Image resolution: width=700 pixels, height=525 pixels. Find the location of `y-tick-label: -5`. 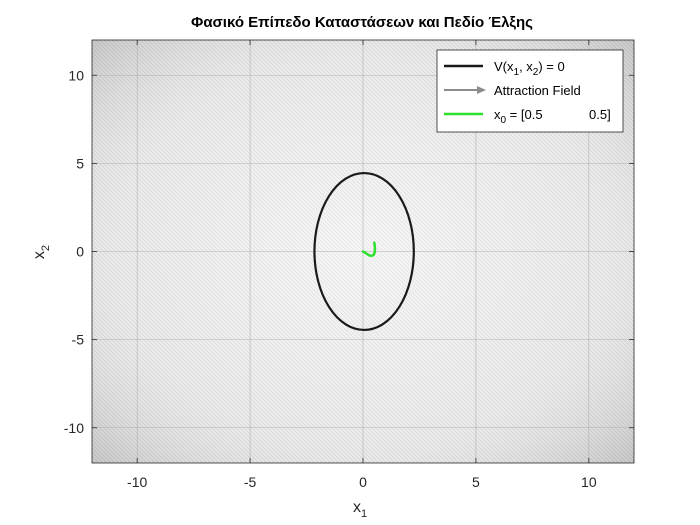

y-tick-label: -5 is located at coordinates (78, 340).